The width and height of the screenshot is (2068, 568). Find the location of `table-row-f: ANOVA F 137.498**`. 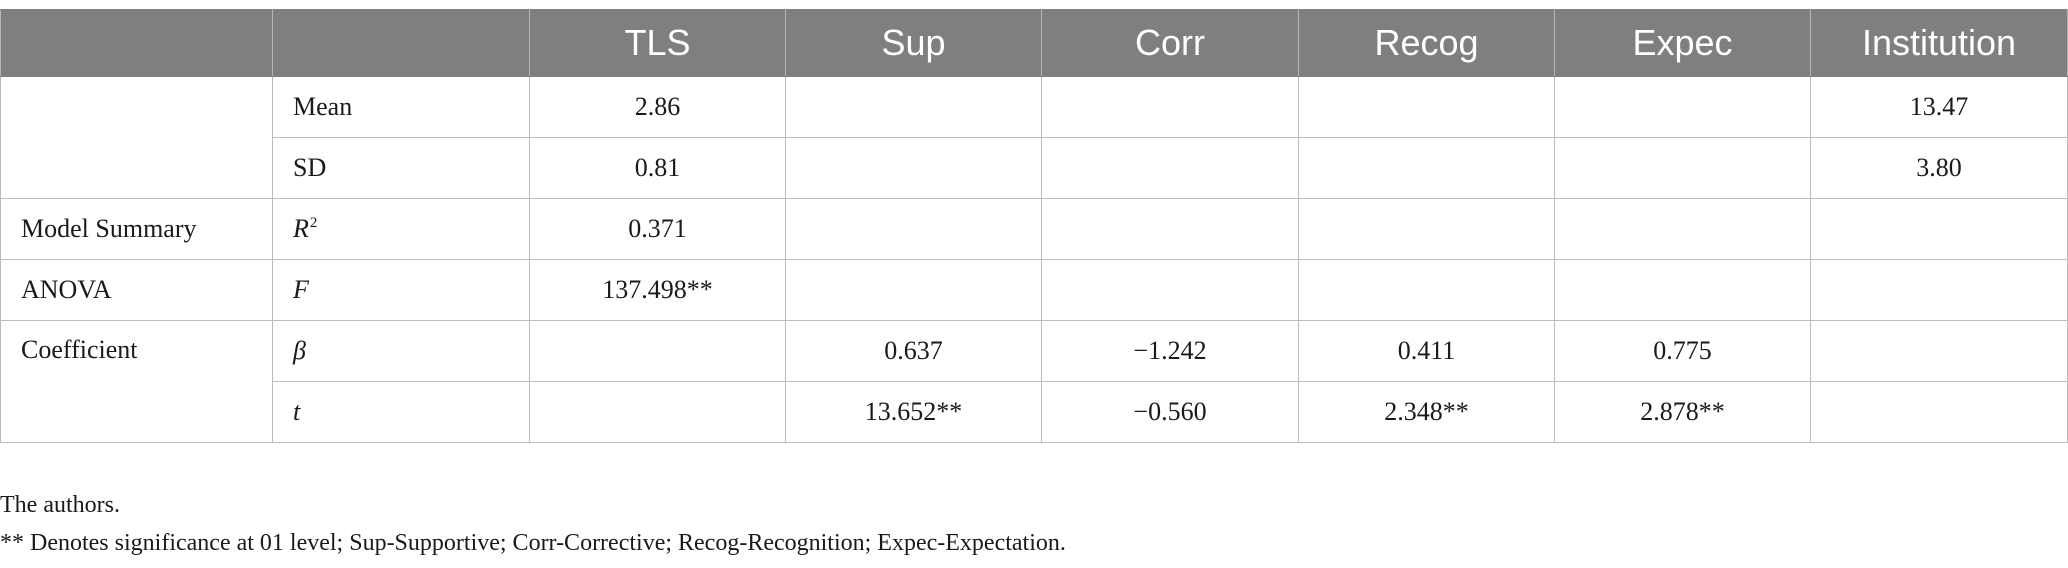

table-row-f: ANOVA F 137.498** is located at coordinates (1034, 290).